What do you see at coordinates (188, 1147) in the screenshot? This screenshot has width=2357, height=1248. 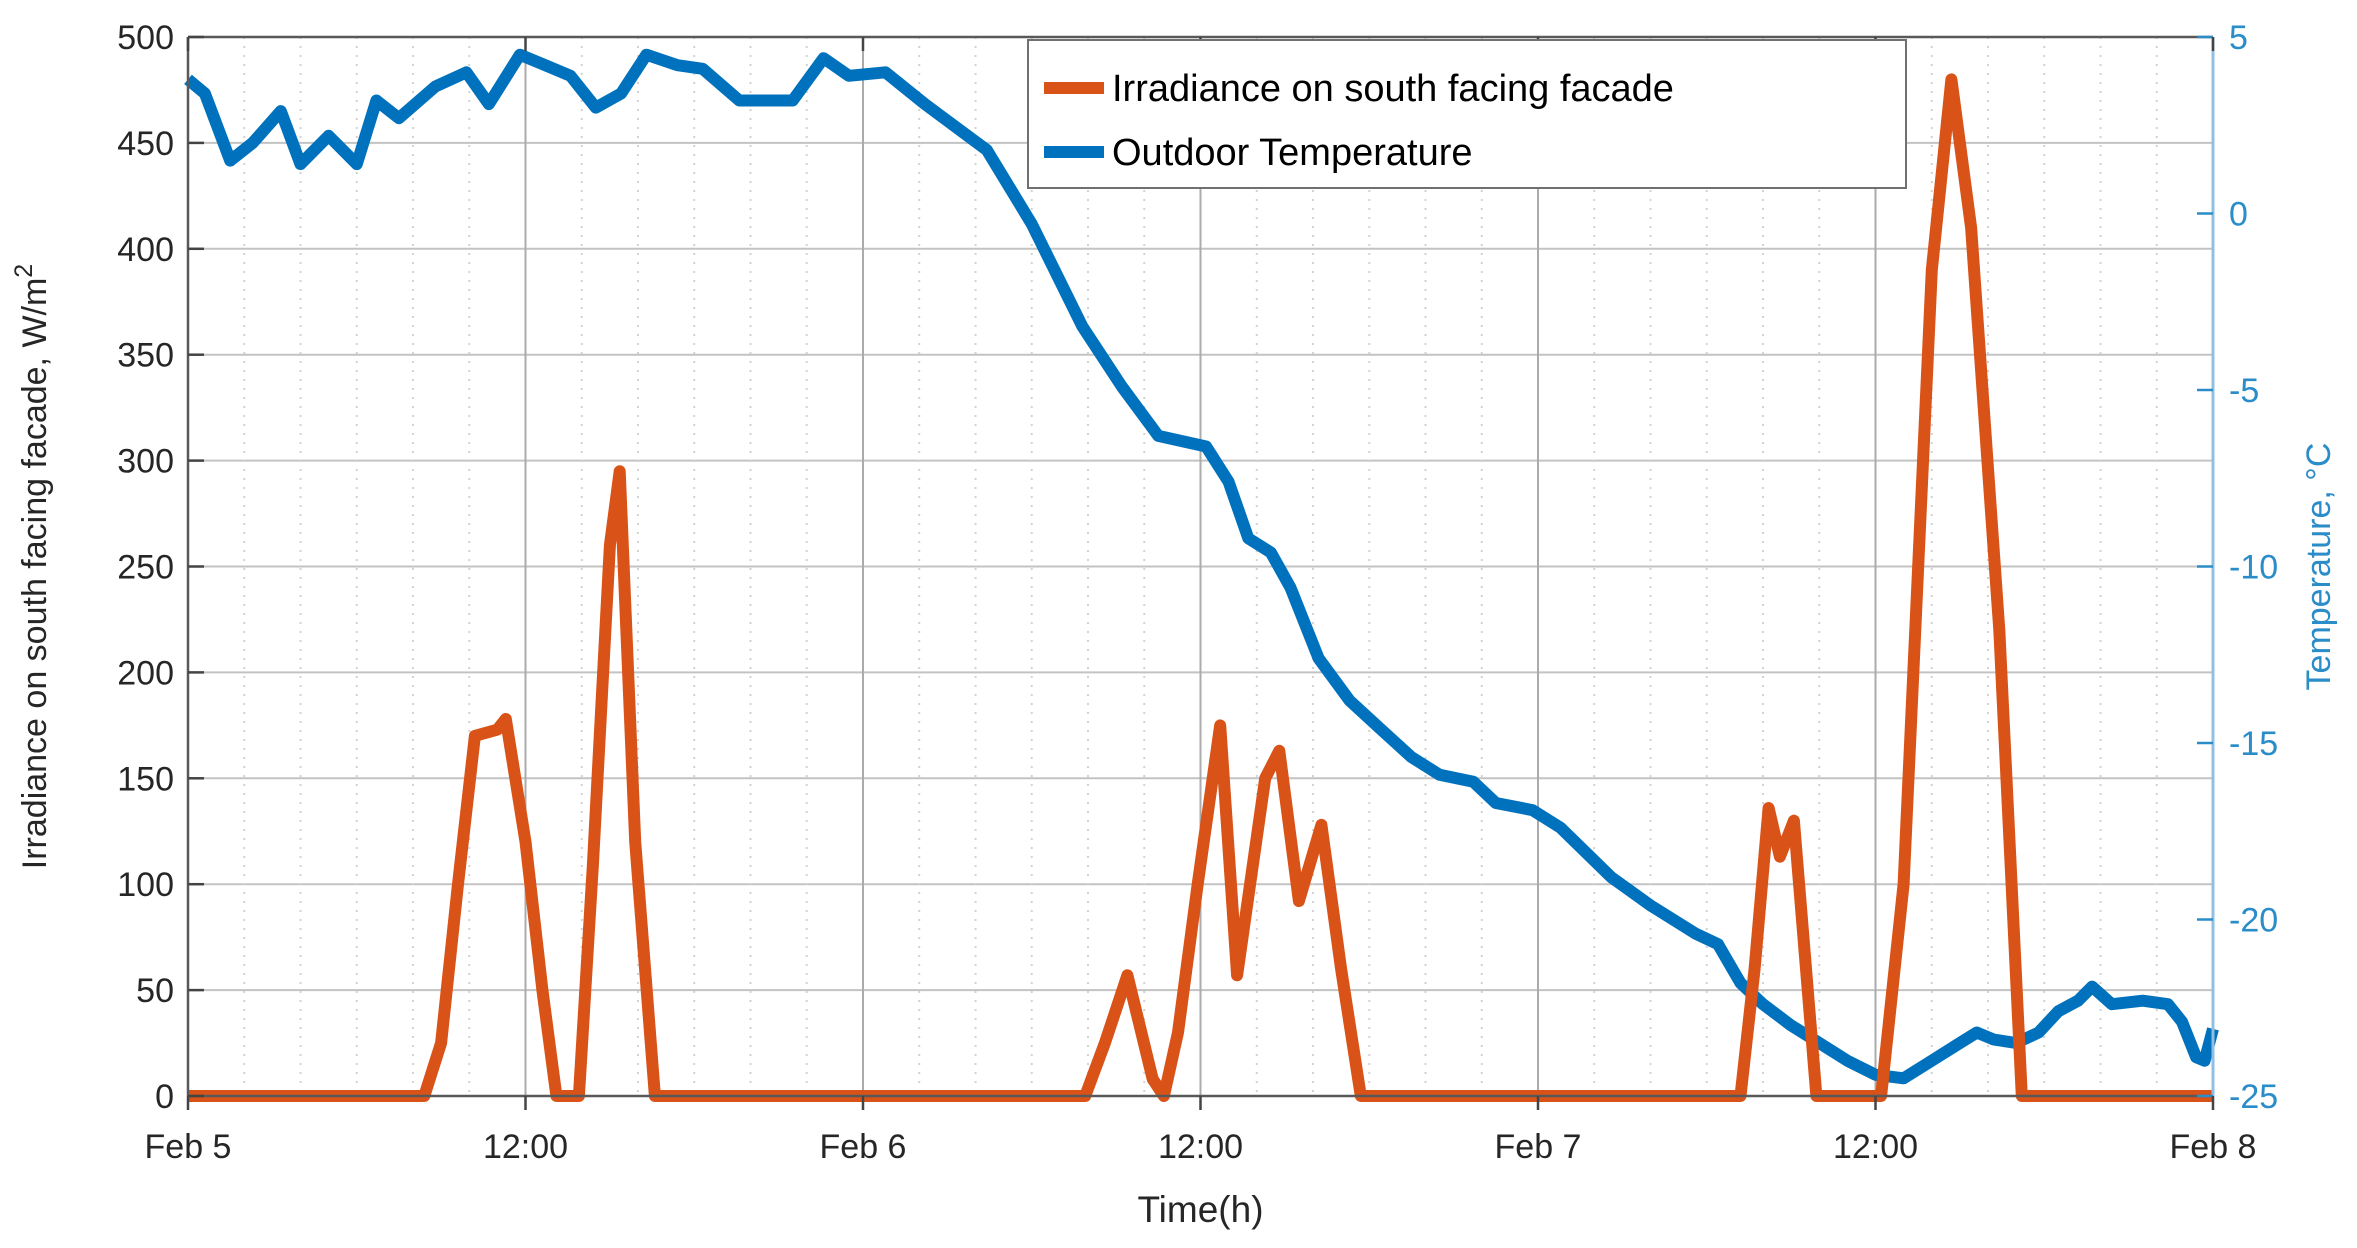 I see `x-tick-label: Feb 5` at bounding box center [188, 1147].